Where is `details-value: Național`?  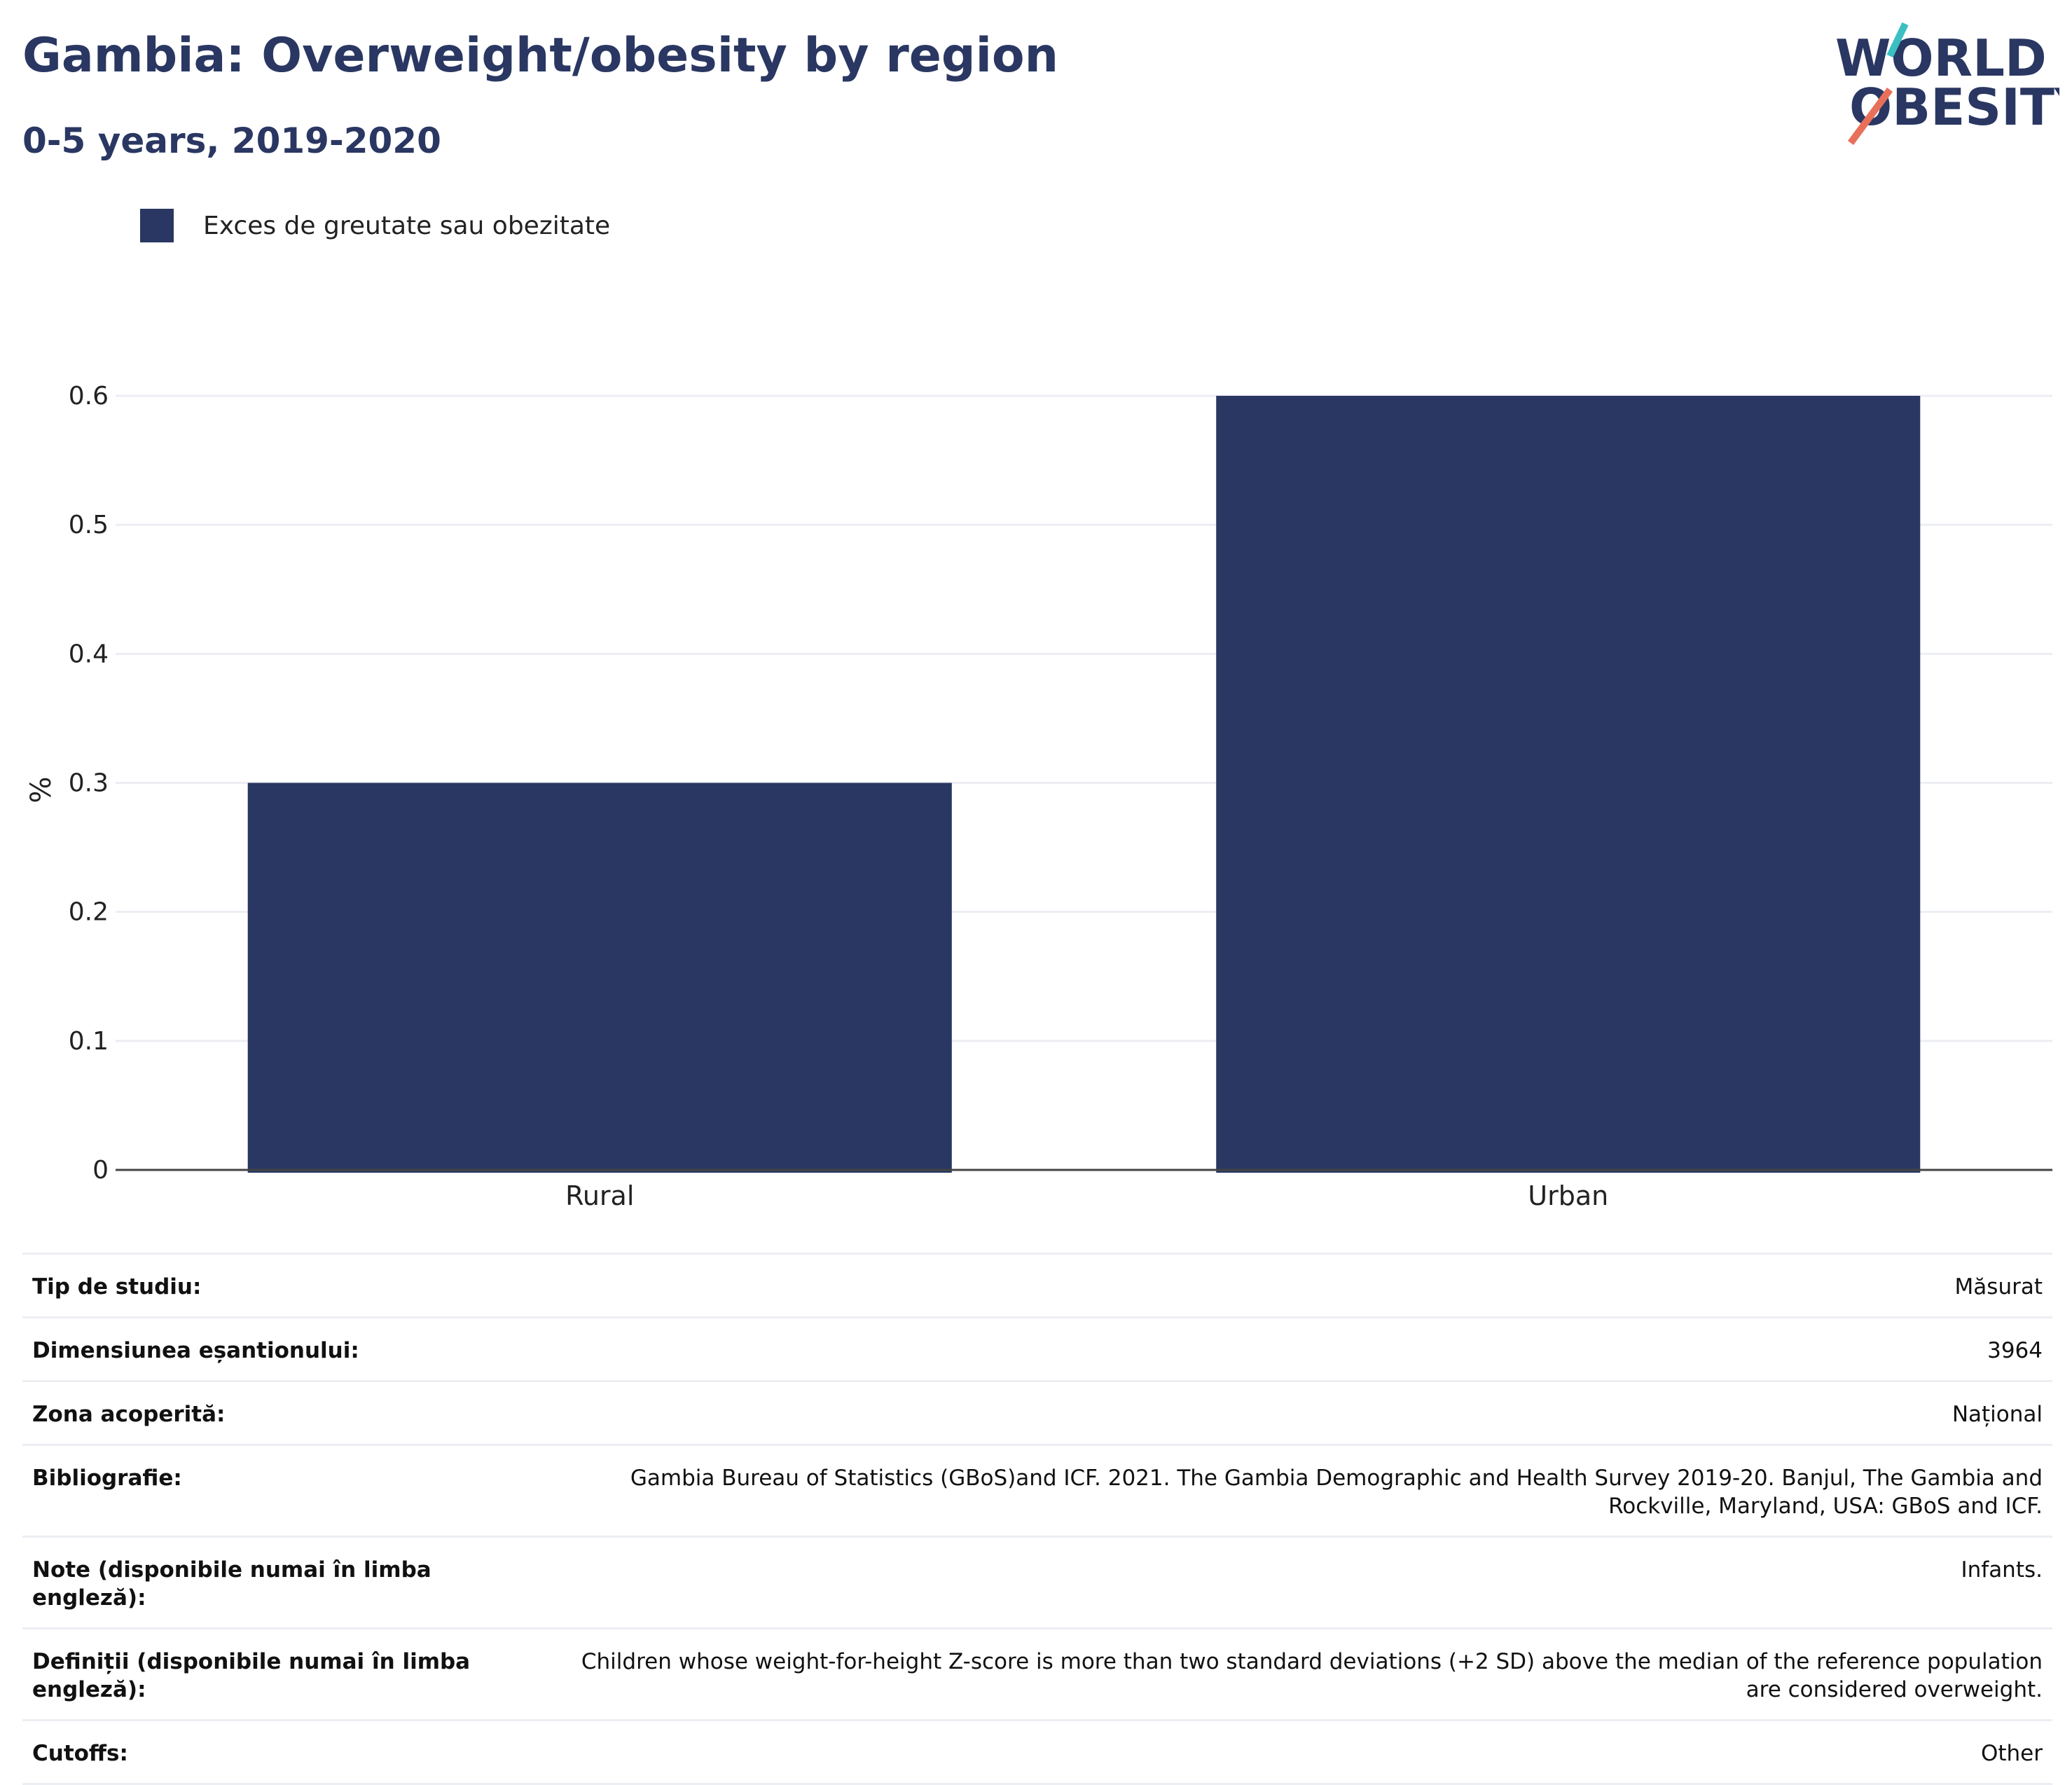 details-value: Național is located at coordinates (1292, 1412).